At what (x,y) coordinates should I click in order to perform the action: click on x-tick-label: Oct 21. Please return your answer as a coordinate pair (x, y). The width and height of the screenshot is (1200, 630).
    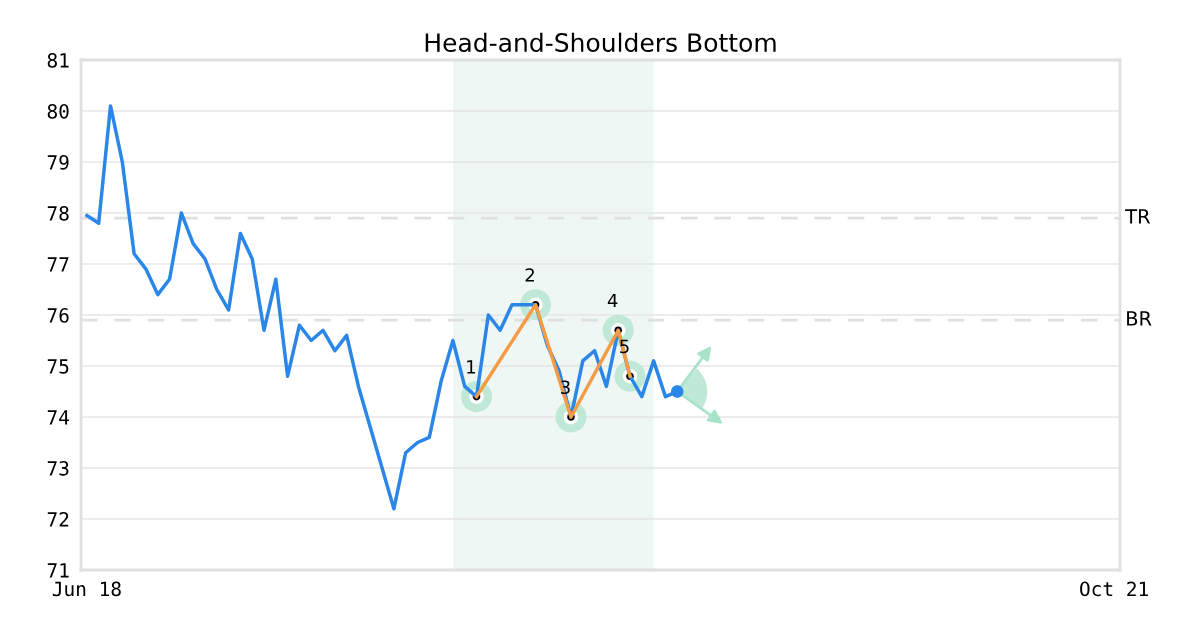
    Looking at the image, I should click on (1114, 589).